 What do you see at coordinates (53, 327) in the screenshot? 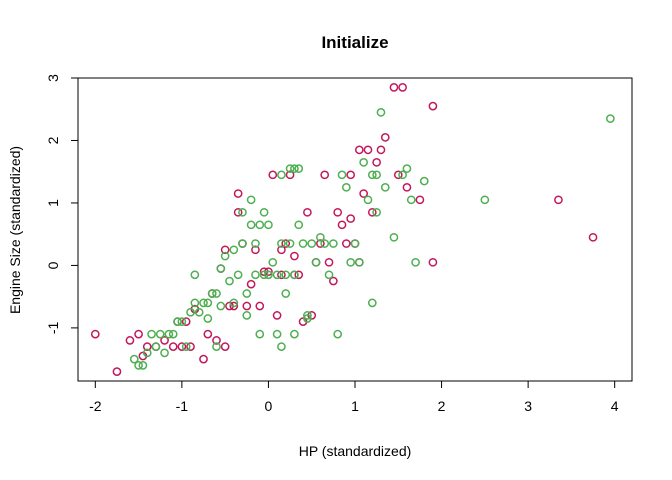
I see `y-tick-label: -1` at bounding box center [53, 327].